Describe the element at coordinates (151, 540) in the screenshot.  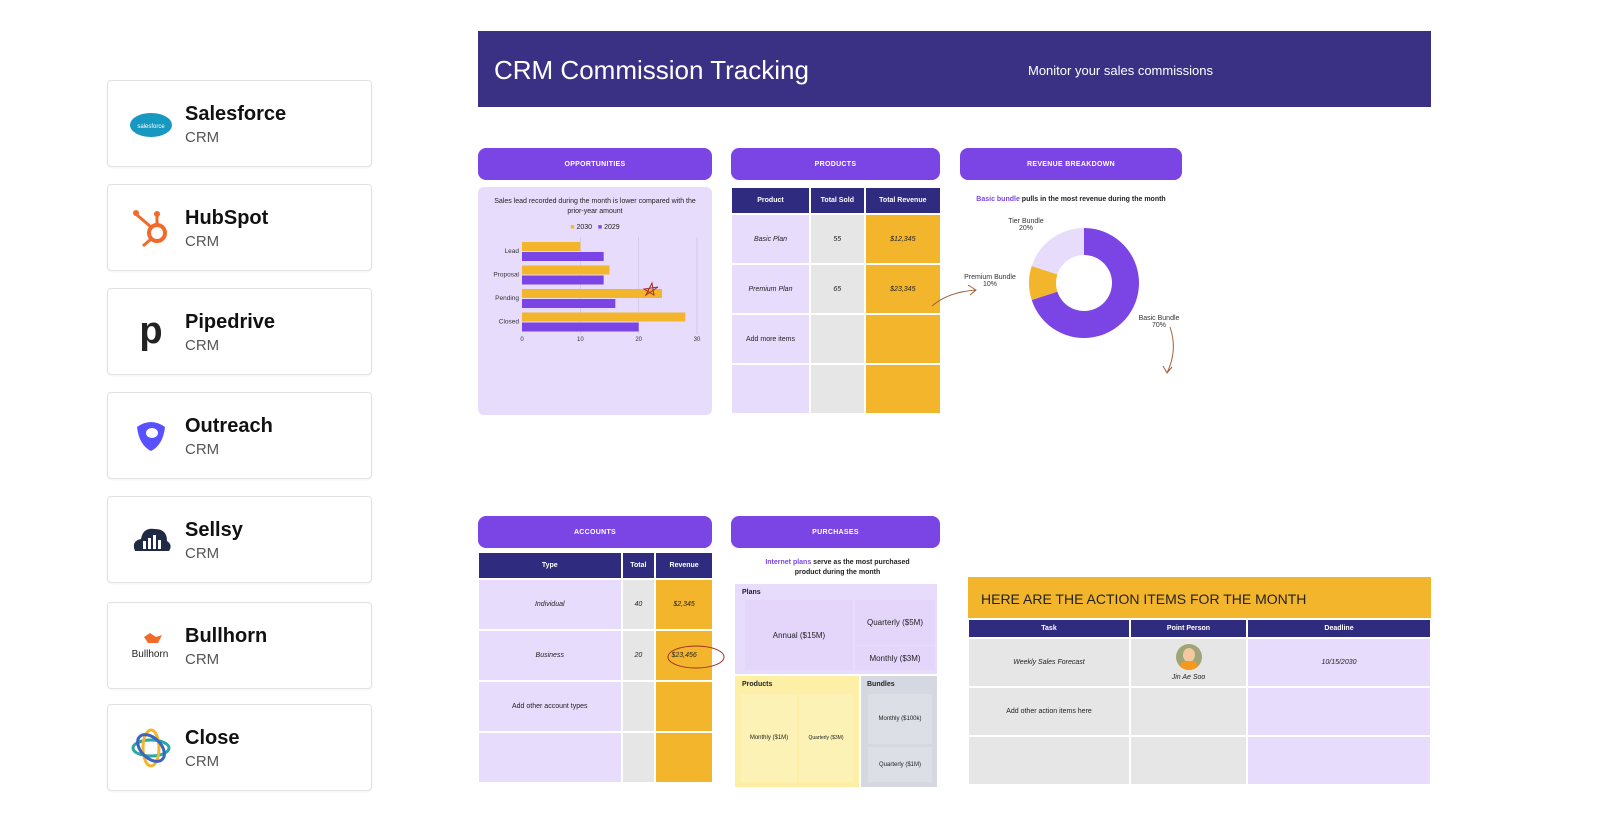
I see `sellsy-cloud-icon` at that location.